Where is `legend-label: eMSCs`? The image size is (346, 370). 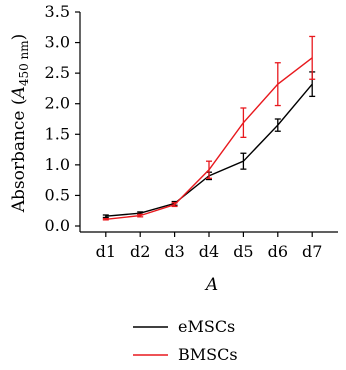
legend-label: eMSCs is located at coordinates (206, 326).